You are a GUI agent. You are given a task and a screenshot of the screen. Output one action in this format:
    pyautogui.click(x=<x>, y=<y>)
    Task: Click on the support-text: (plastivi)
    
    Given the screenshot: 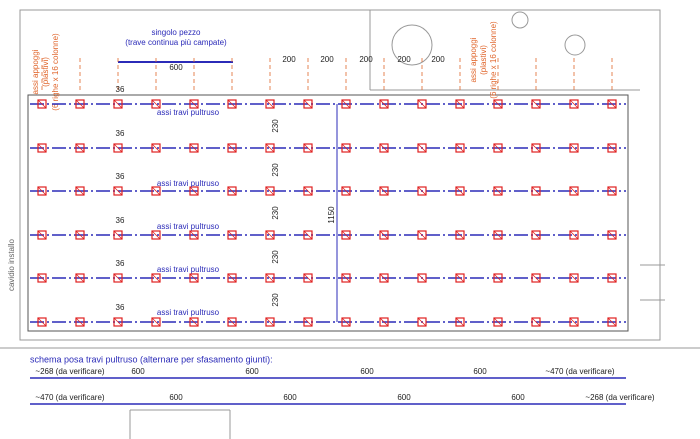 What is the action you would take?
    pyautogui.click(x=483, y=60)
    